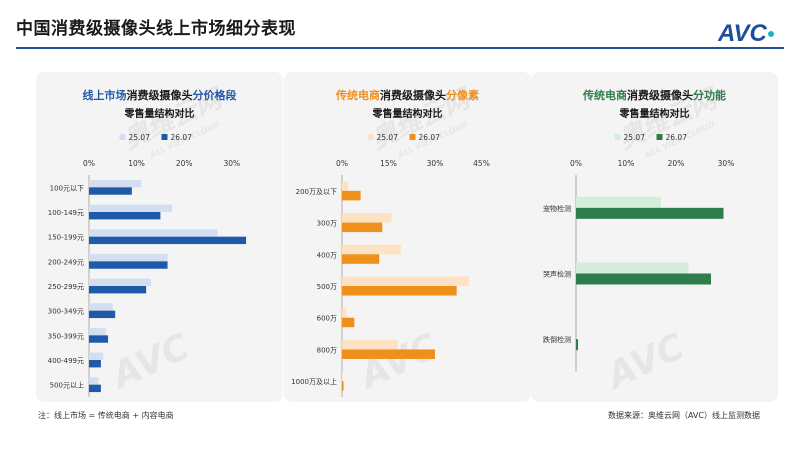 This screenshot has width=800, height=449. What do you see at coordinates (66, 312) in the screenshot?
I see `category-label: 300-349元` at bounding box center [66, 312].